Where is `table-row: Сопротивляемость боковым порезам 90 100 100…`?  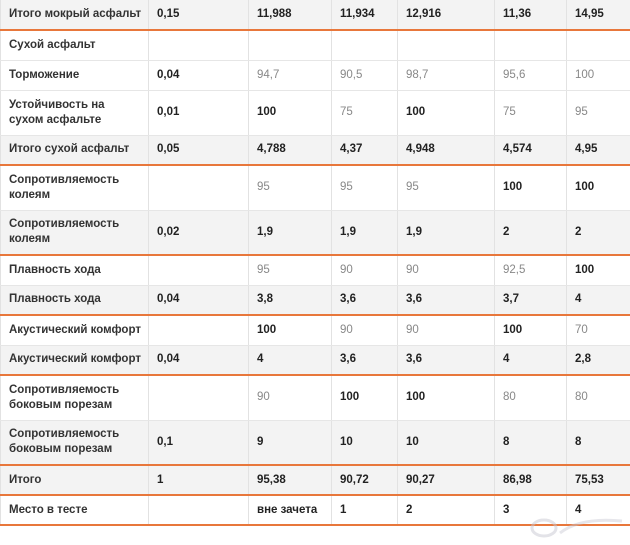 table-row: Сопротивляемость боковым порезам 90 100 100… is located at coordinates (315, 398).